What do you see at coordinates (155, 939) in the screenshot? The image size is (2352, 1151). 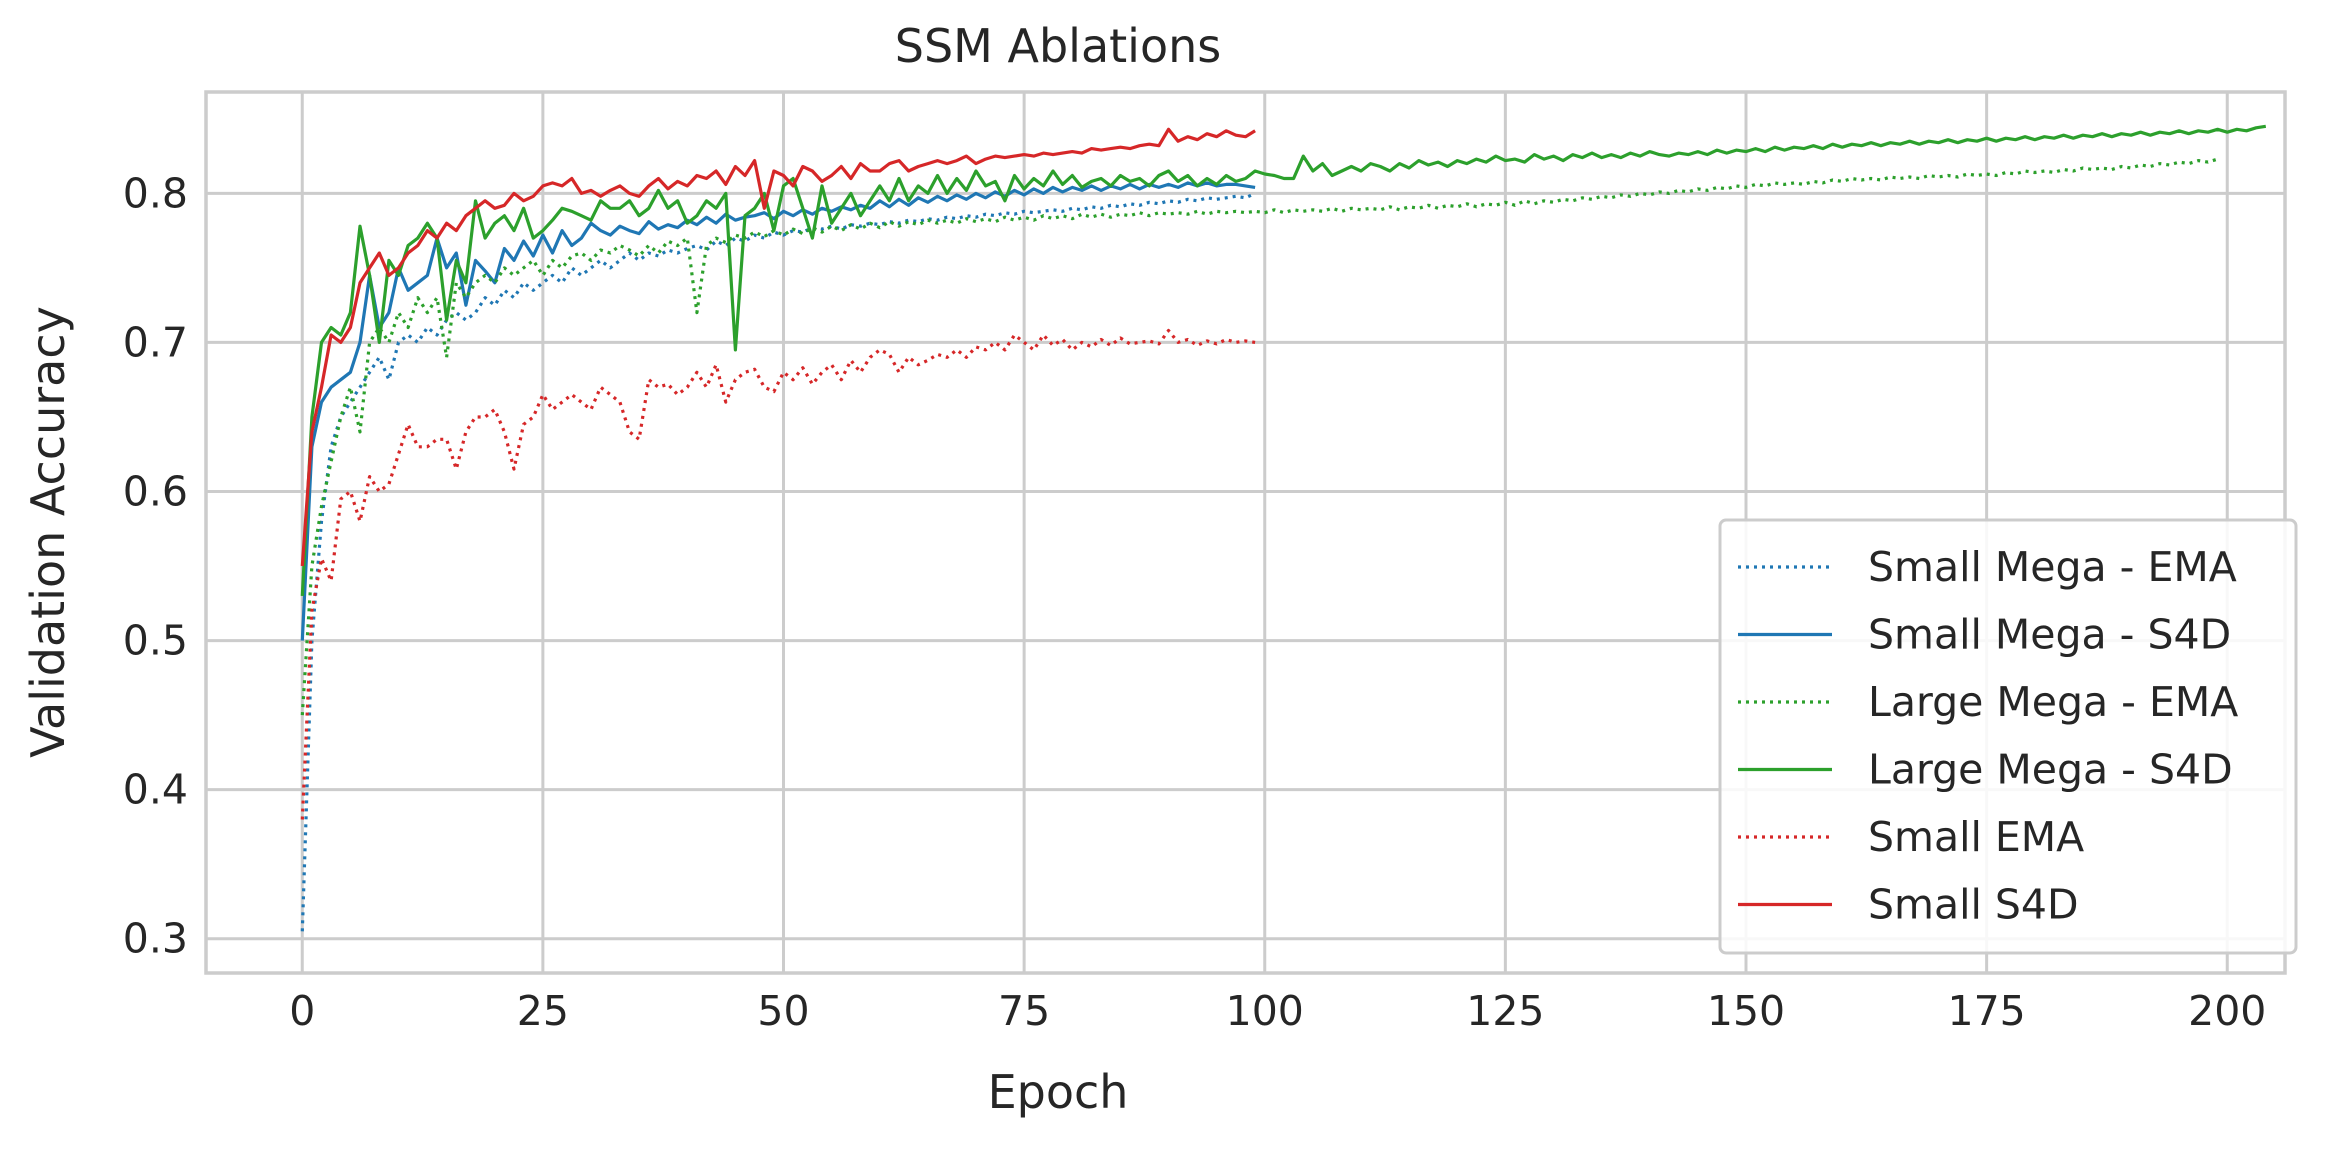 I see `y-tick-label: 0.3` at bounding box center [155, 939].